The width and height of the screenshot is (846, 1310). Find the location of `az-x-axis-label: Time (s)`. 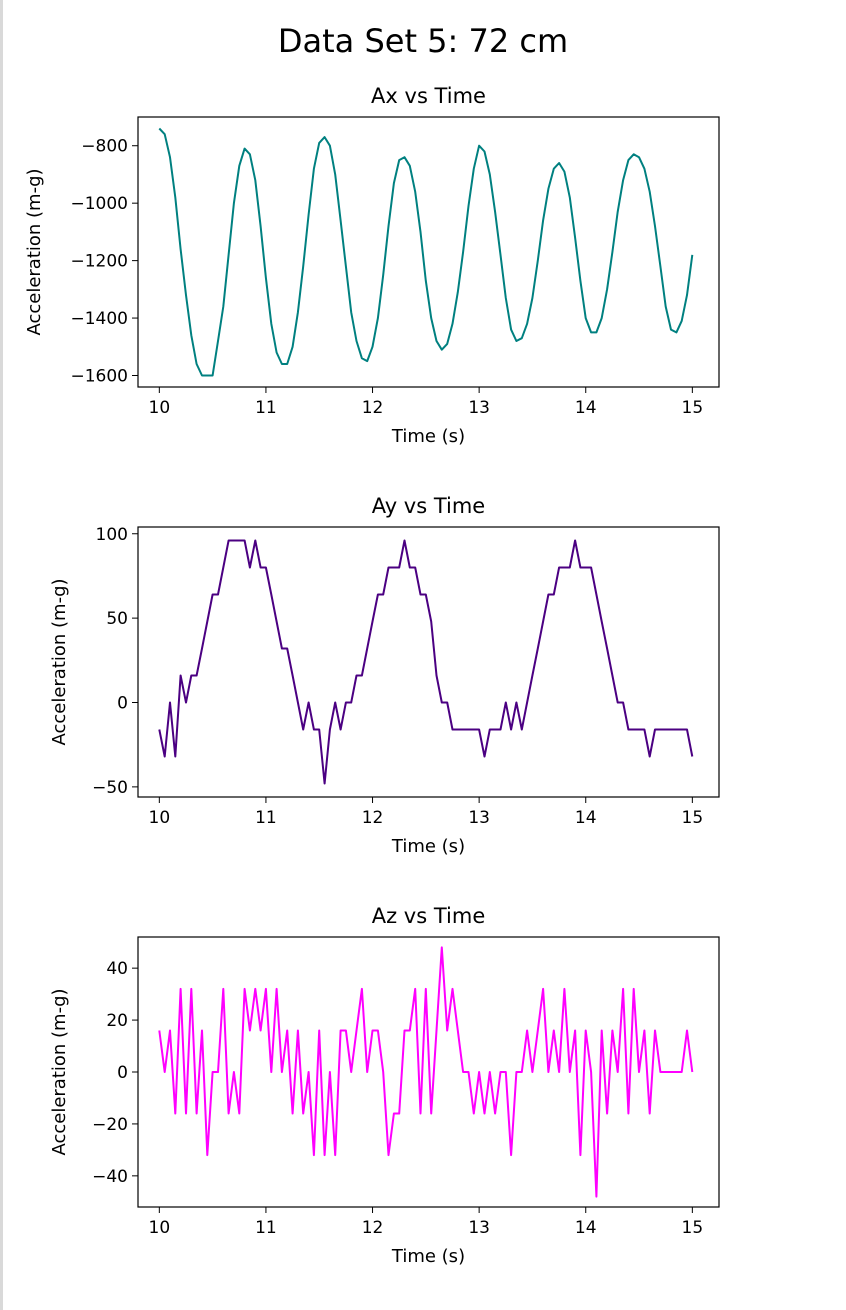

az-x-axis-label: Time (s) is located at coordinates (428, 1256).